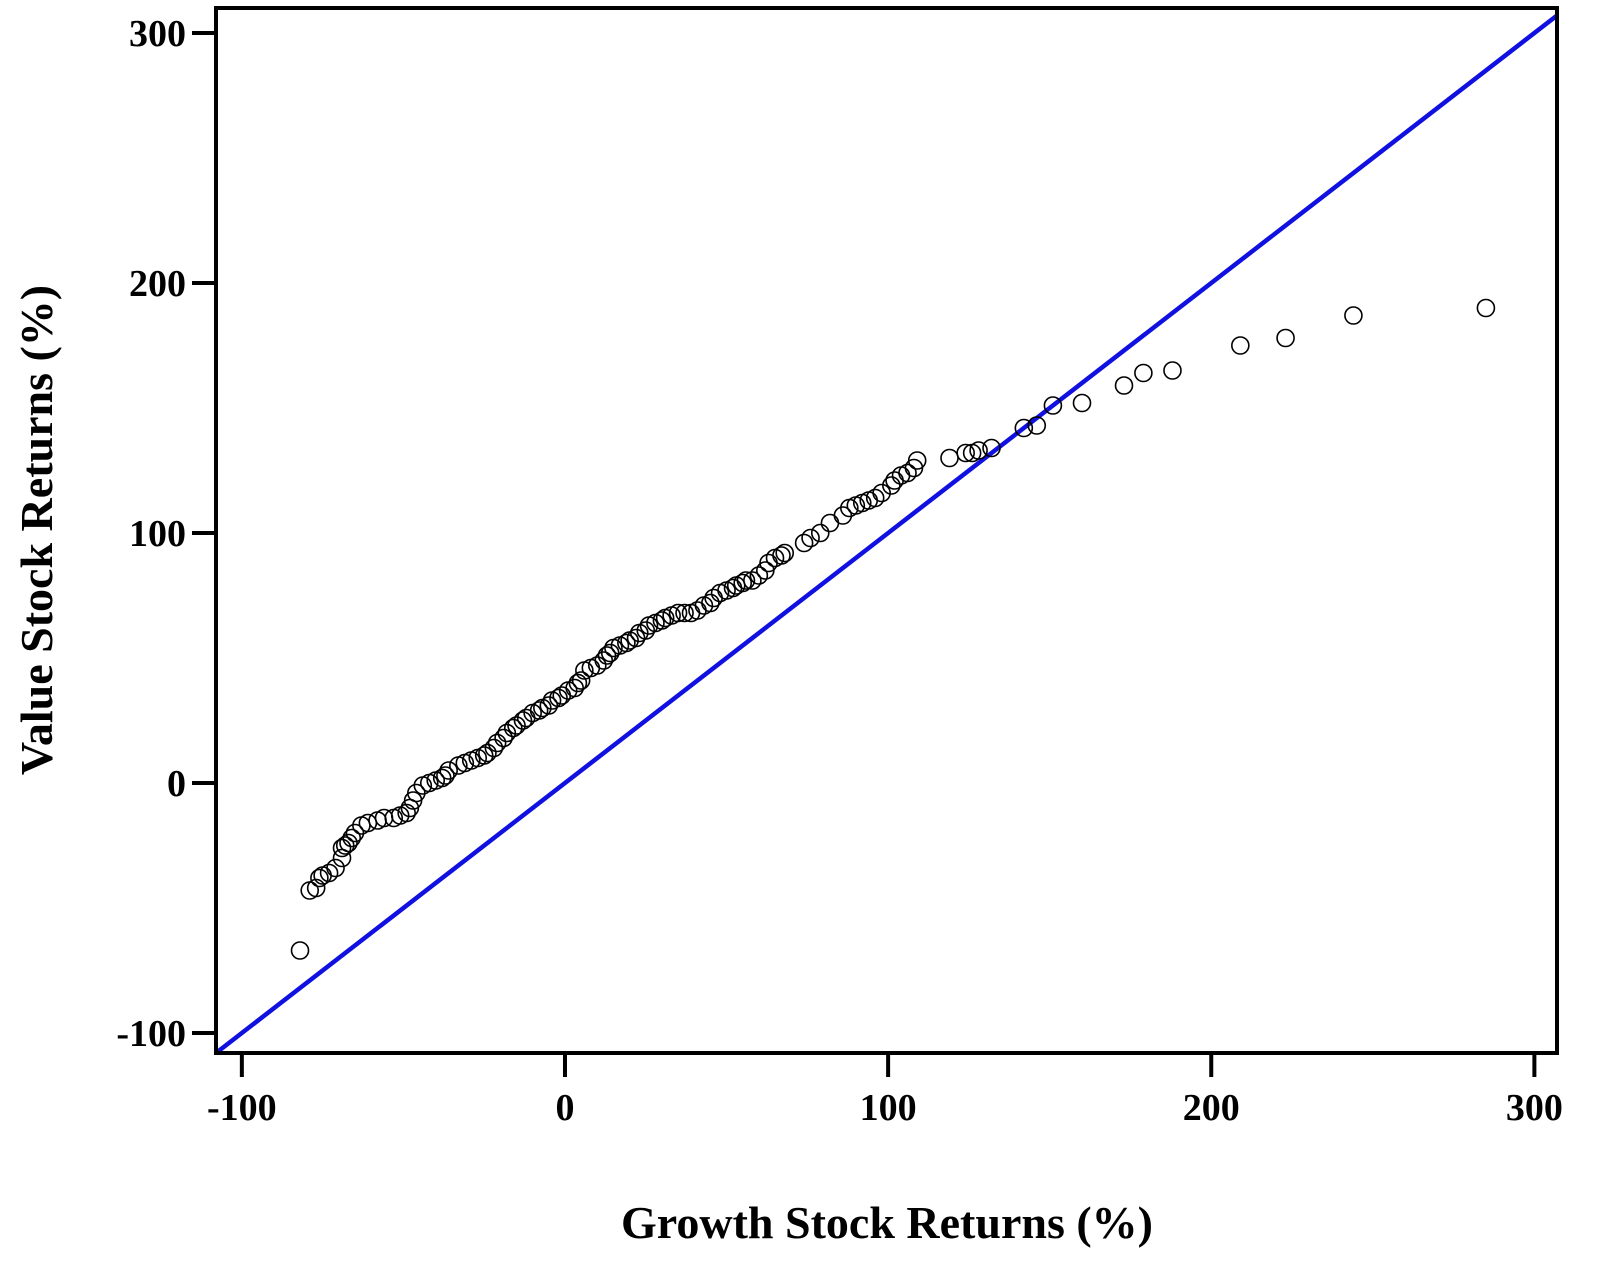 Image resolution: width=1623 pixels, height=1265 pixels. Describe the element at coordinates (242, 1108) in the screenshot. I see `x-tick-label: -100` at that location.